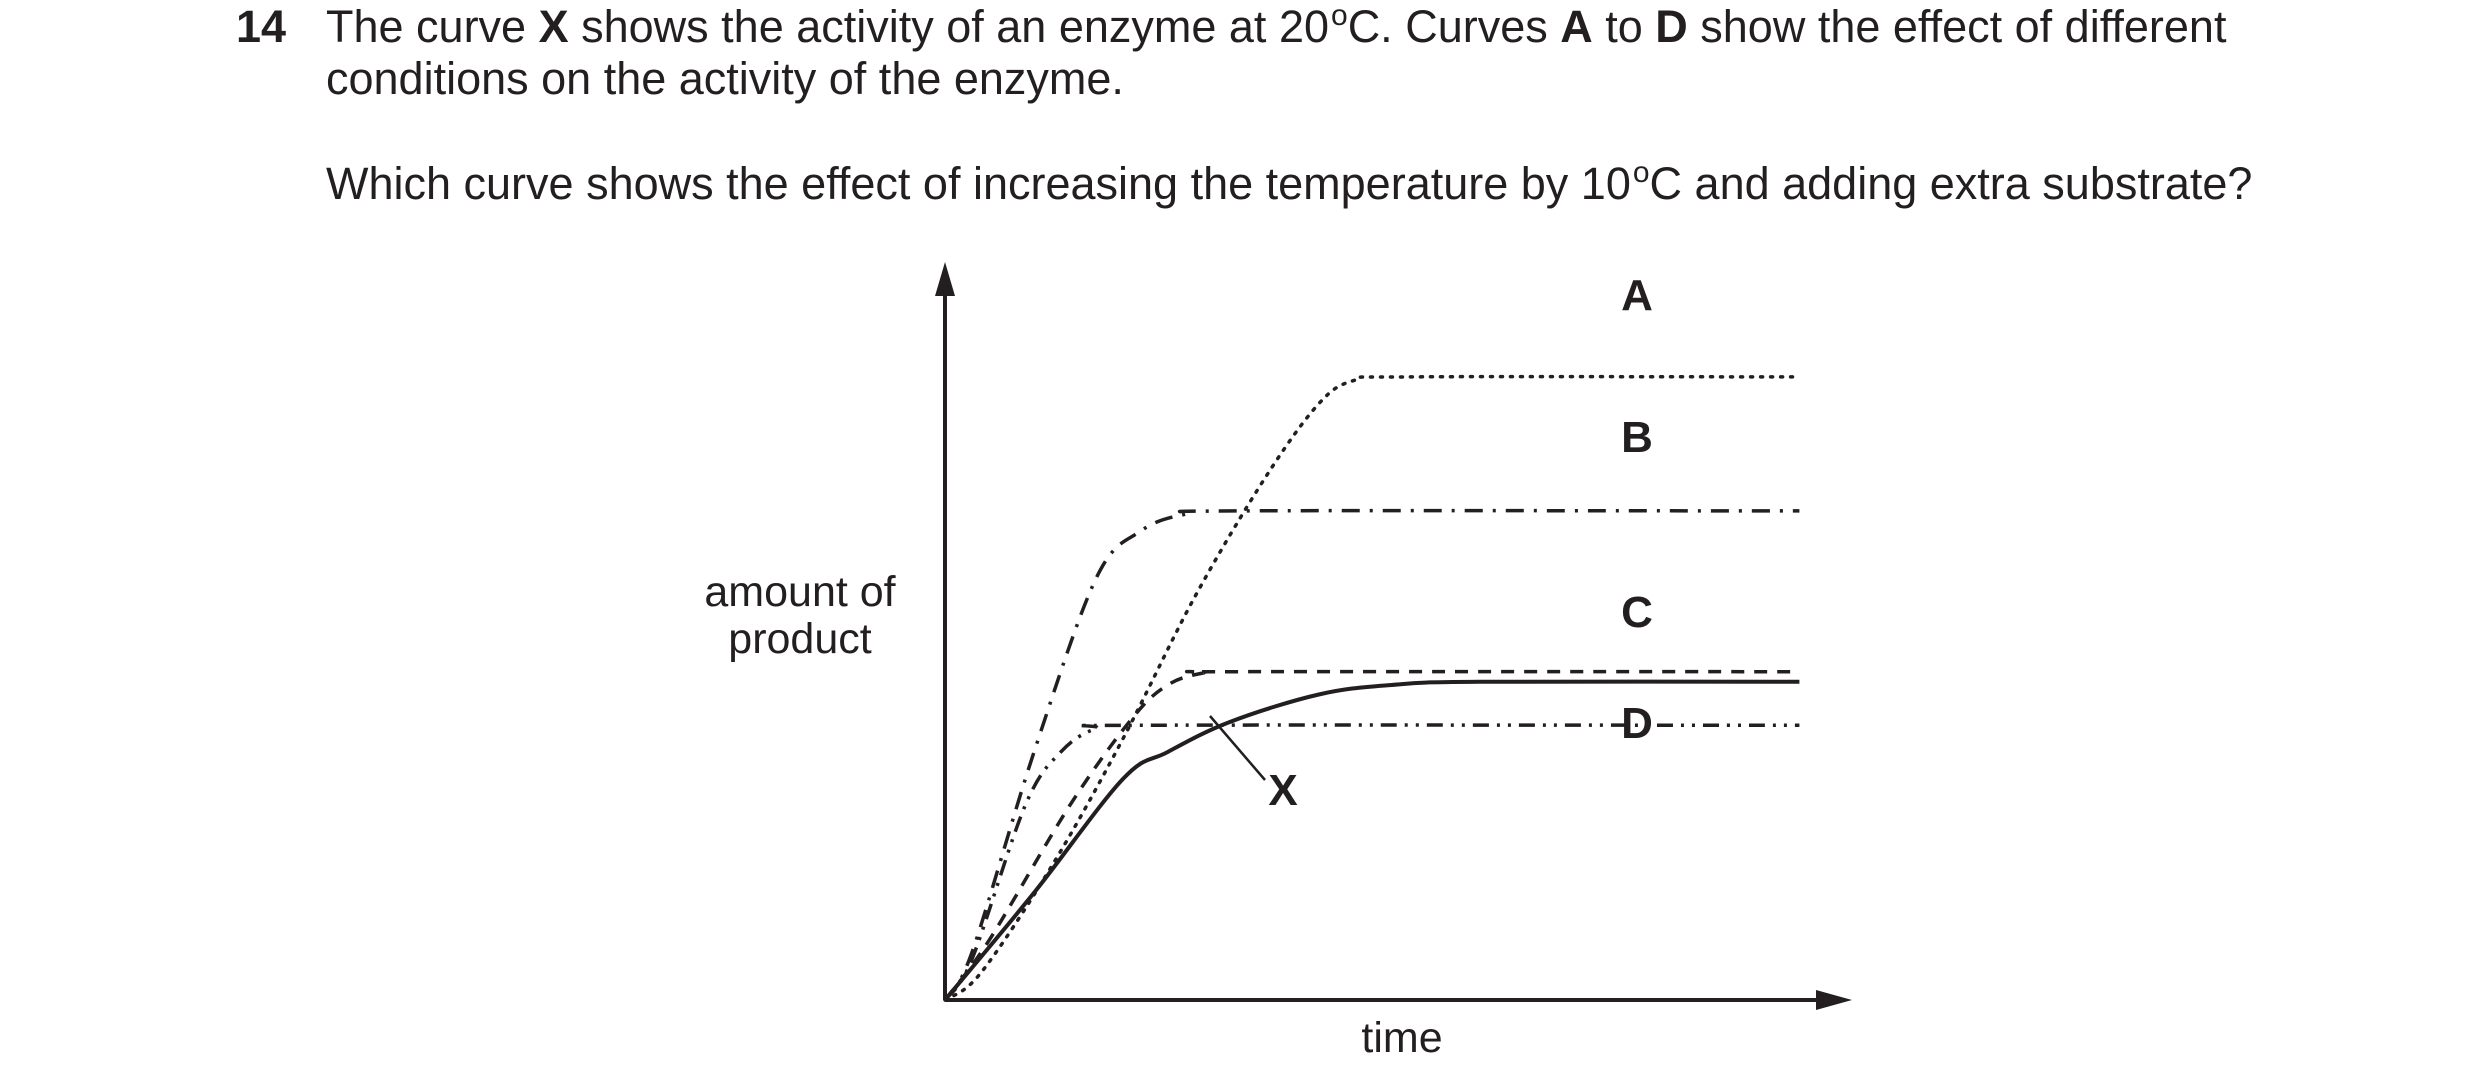  Describe the element at coordinates (945, 279) in the screenshot. I see `y-axis-arrowhead` at that location.